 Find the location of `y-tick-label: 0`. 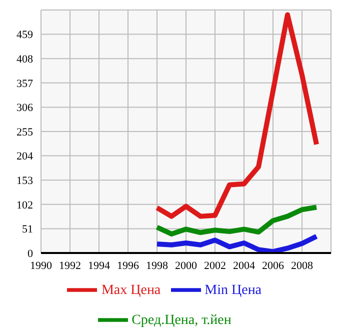

y-tick-label: 0 is located at coordinates (31, 254).